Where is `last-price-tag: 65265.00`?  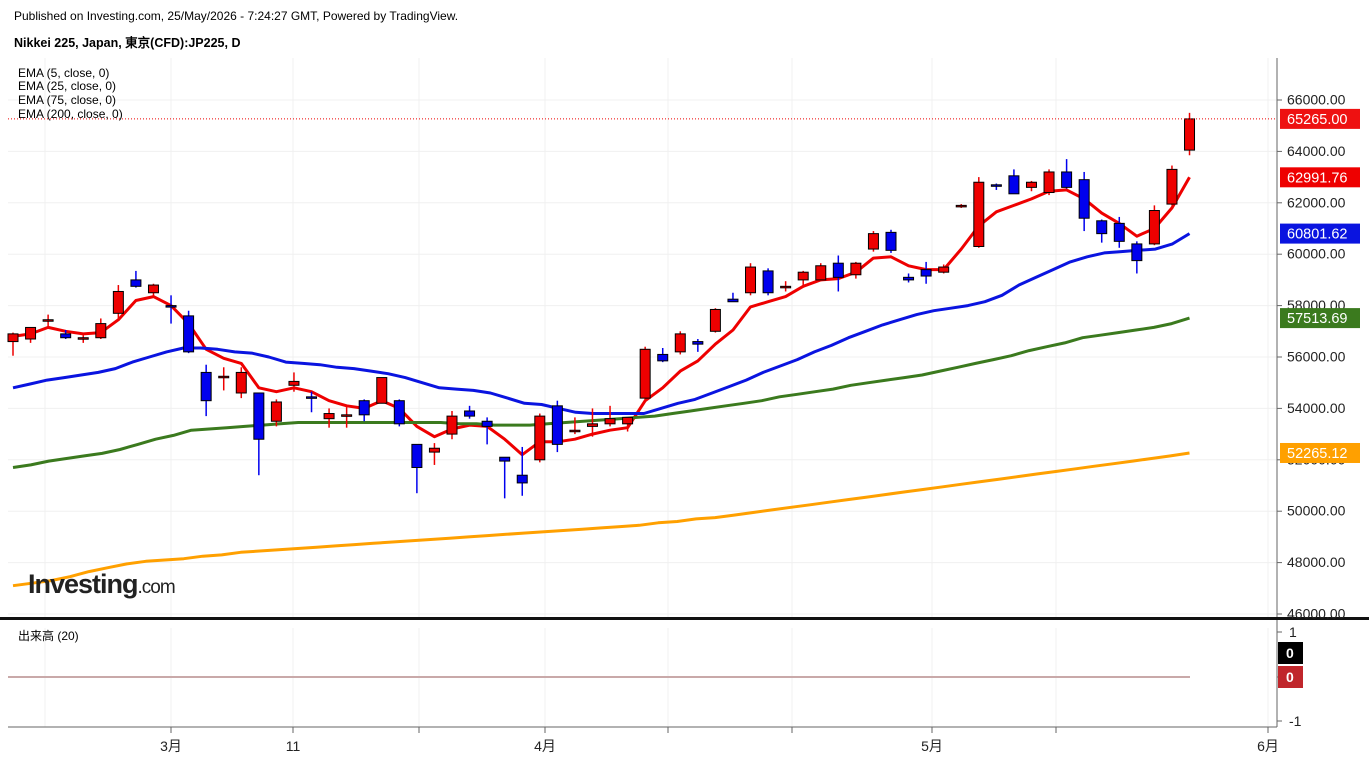 last-price-tag: 65265.00 is located at coordinates (1320, 118).